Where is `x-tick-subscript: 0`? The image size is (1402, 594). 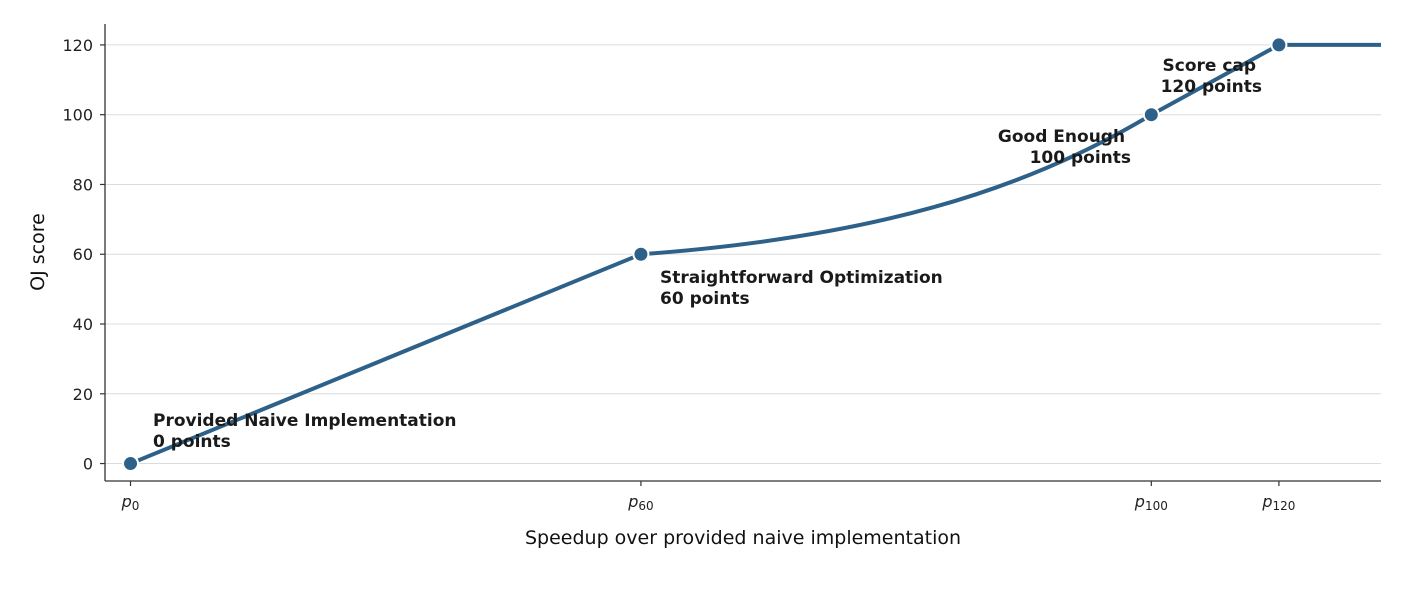
x-tick-subscript: 0 is located at coordinates (136, 506).